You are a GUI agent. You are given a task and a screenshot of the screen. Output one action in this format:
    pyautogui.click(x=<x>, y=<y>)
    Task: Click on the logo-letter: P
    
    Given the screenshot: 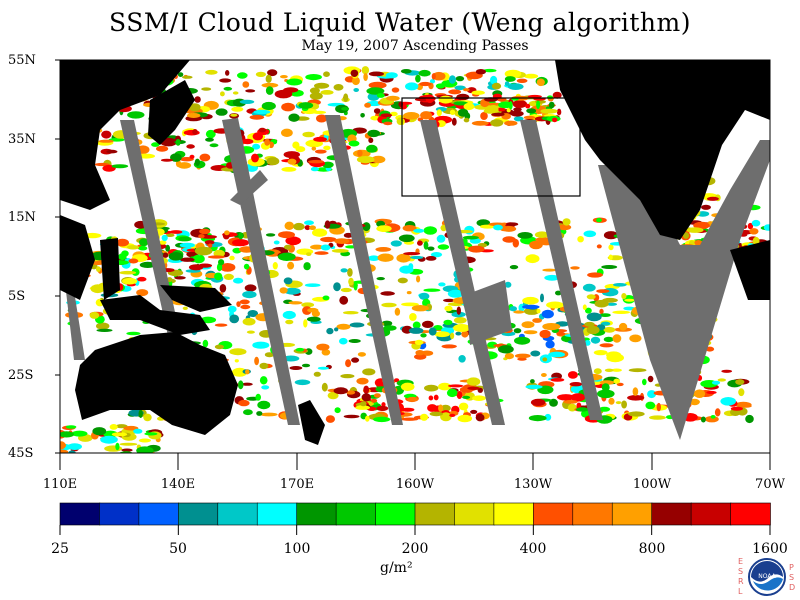 What is the action you would take?
    pyautogui.click(x=791, y=567)
    